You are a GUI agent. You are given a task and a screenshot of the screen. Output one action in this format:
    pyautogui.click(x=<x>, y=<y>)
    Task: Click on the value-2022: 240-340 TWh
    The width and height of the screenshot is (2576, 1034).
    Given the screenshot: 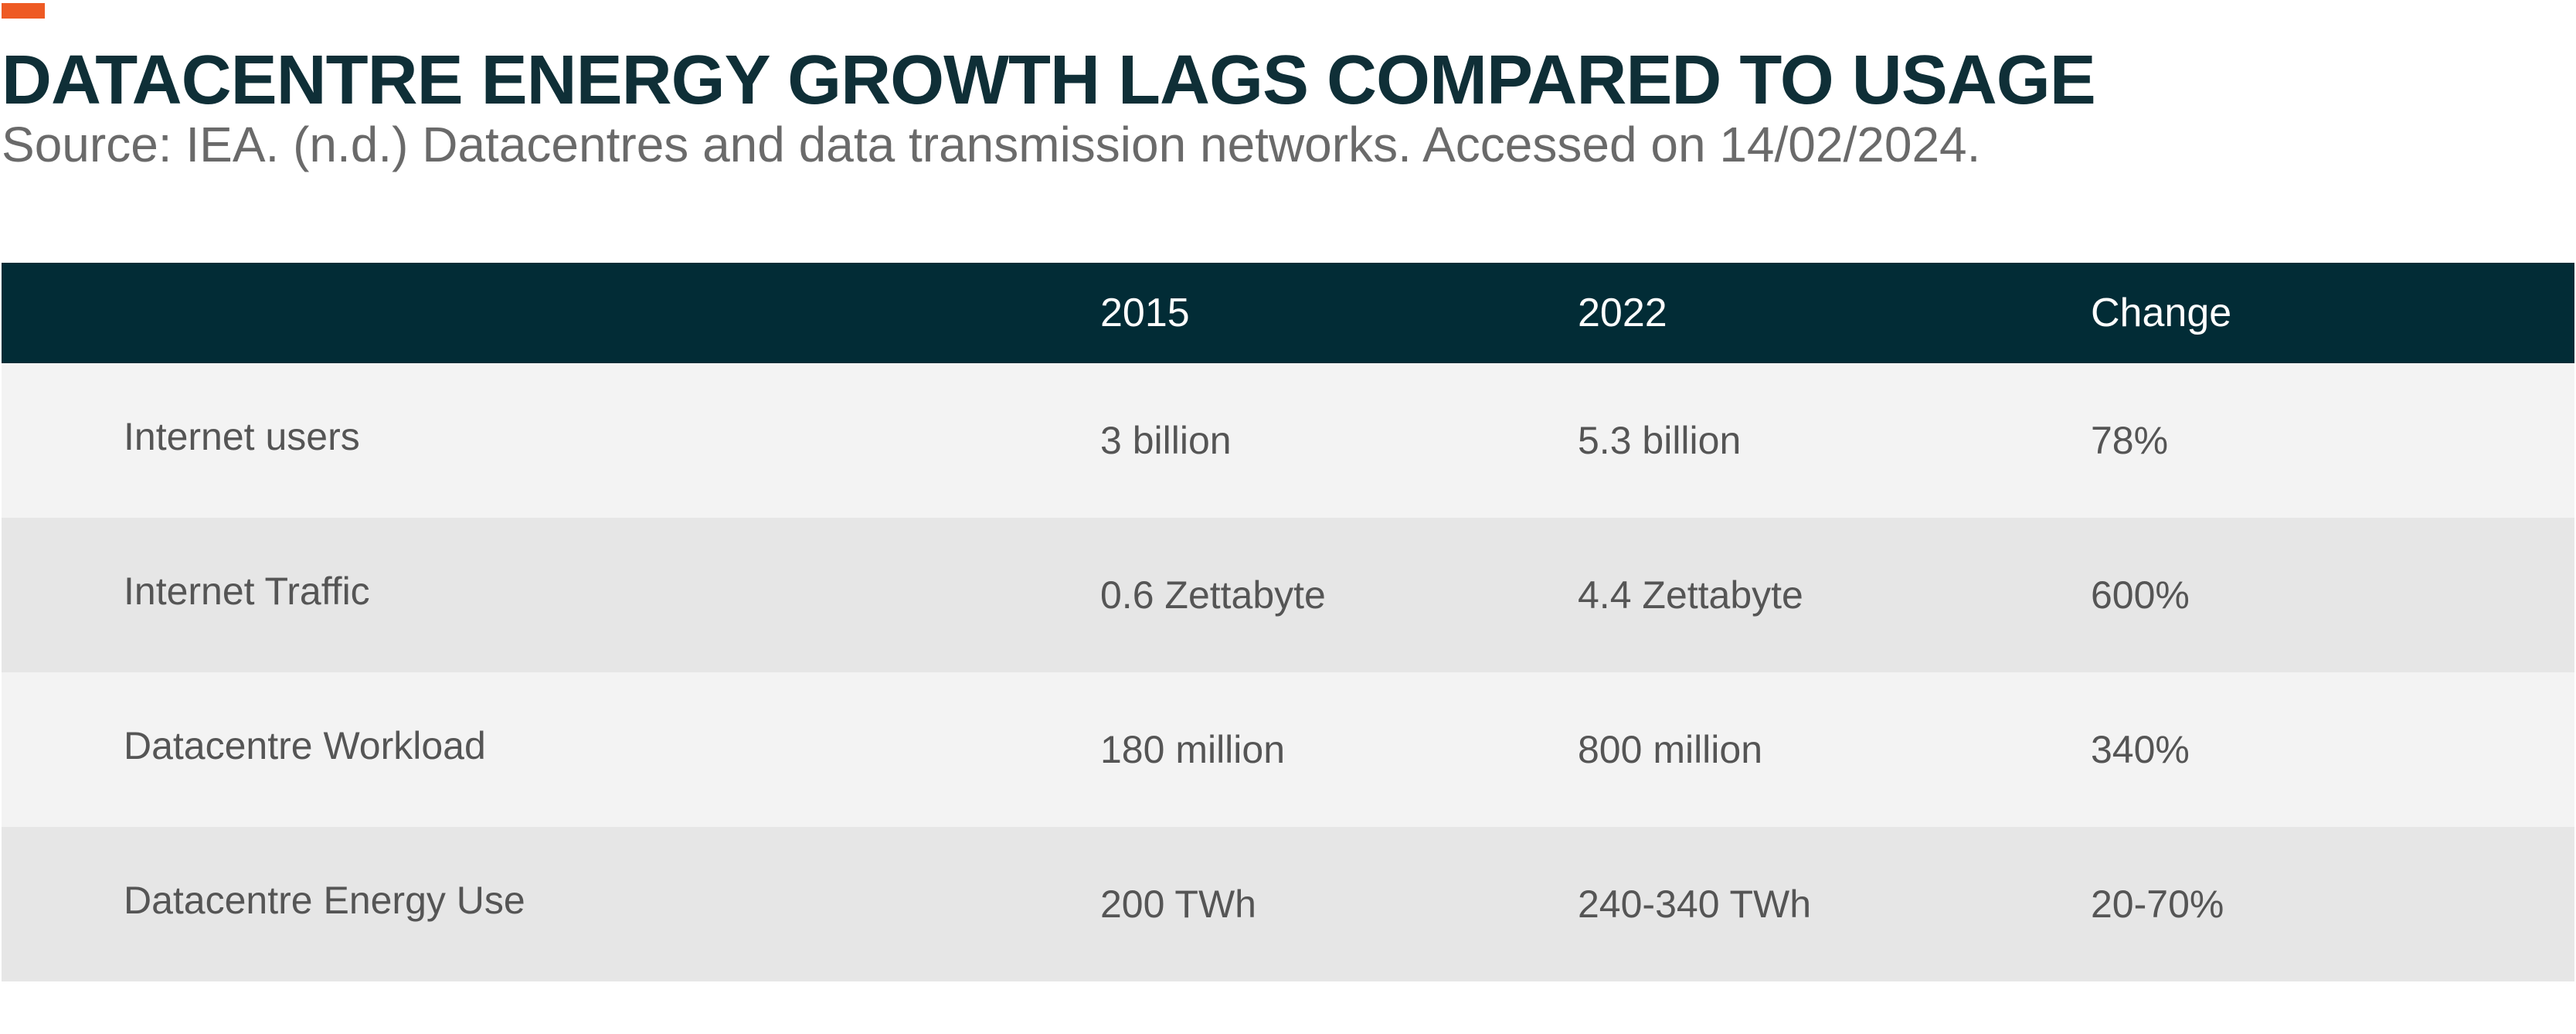 What is the action you would take?
    pyautogui.click(x=1695, y=904)
    